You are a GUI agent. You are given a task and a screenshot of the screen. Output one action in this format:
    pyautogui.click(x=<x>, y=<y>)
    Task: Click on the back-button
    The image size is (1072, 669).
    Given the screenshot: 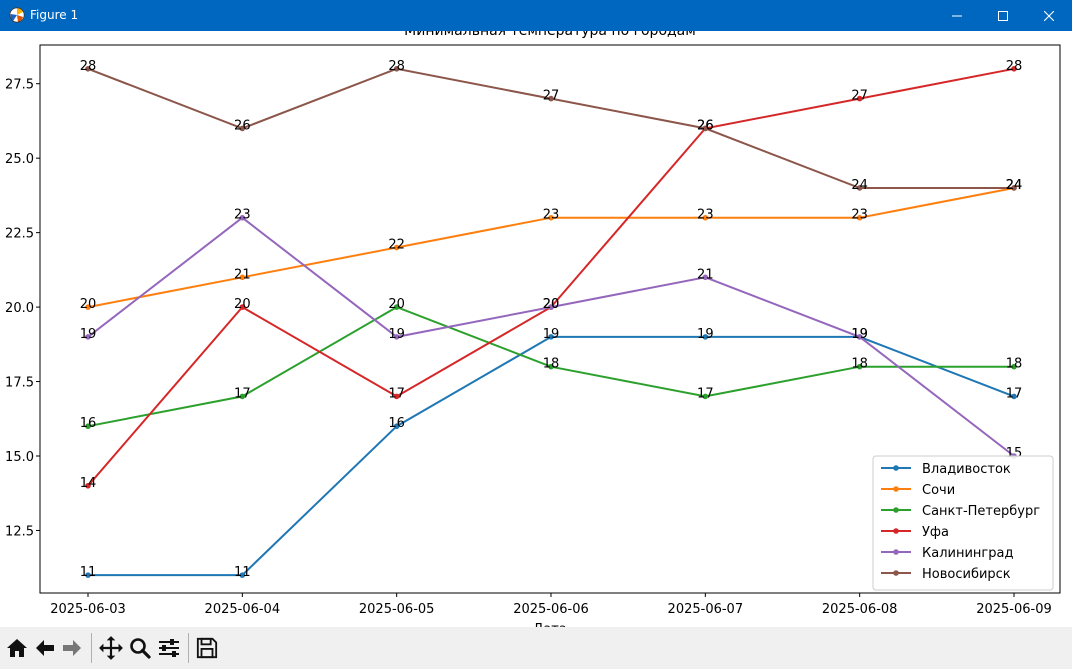 What is the action you would take?
    pyautogui.click(x=45, y=648)
    